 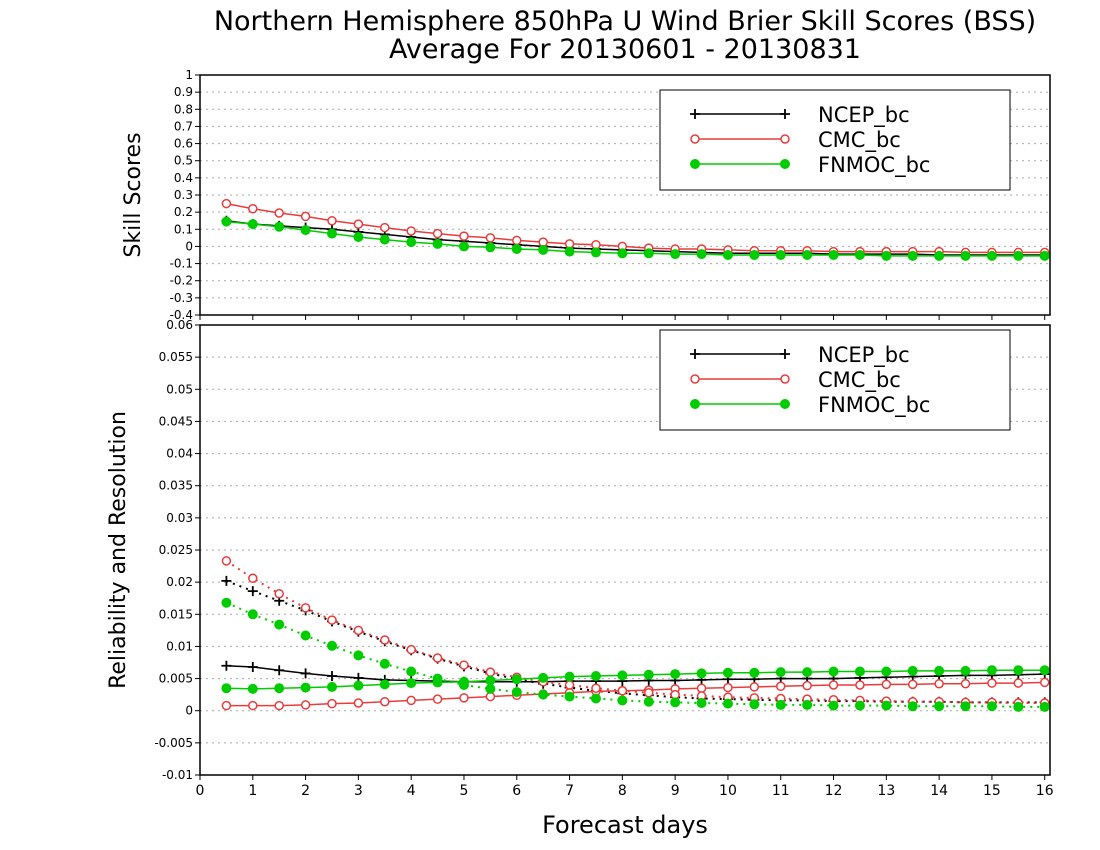 What do you see at coordinates (1045, 791) in the screenshot?
I see `x-tick-label: 16` at bounding box center [1045, 791].